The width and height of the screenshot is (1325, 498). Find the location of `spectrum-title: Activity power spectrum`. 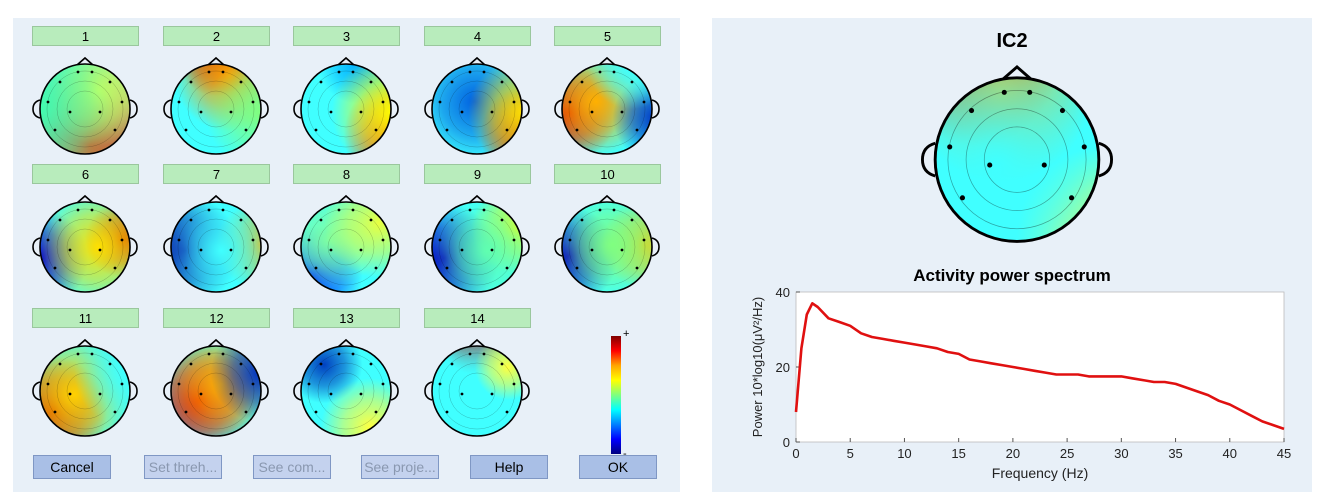

spectrum-title: Activity power spectrum is located at coordinates (1012, 275).